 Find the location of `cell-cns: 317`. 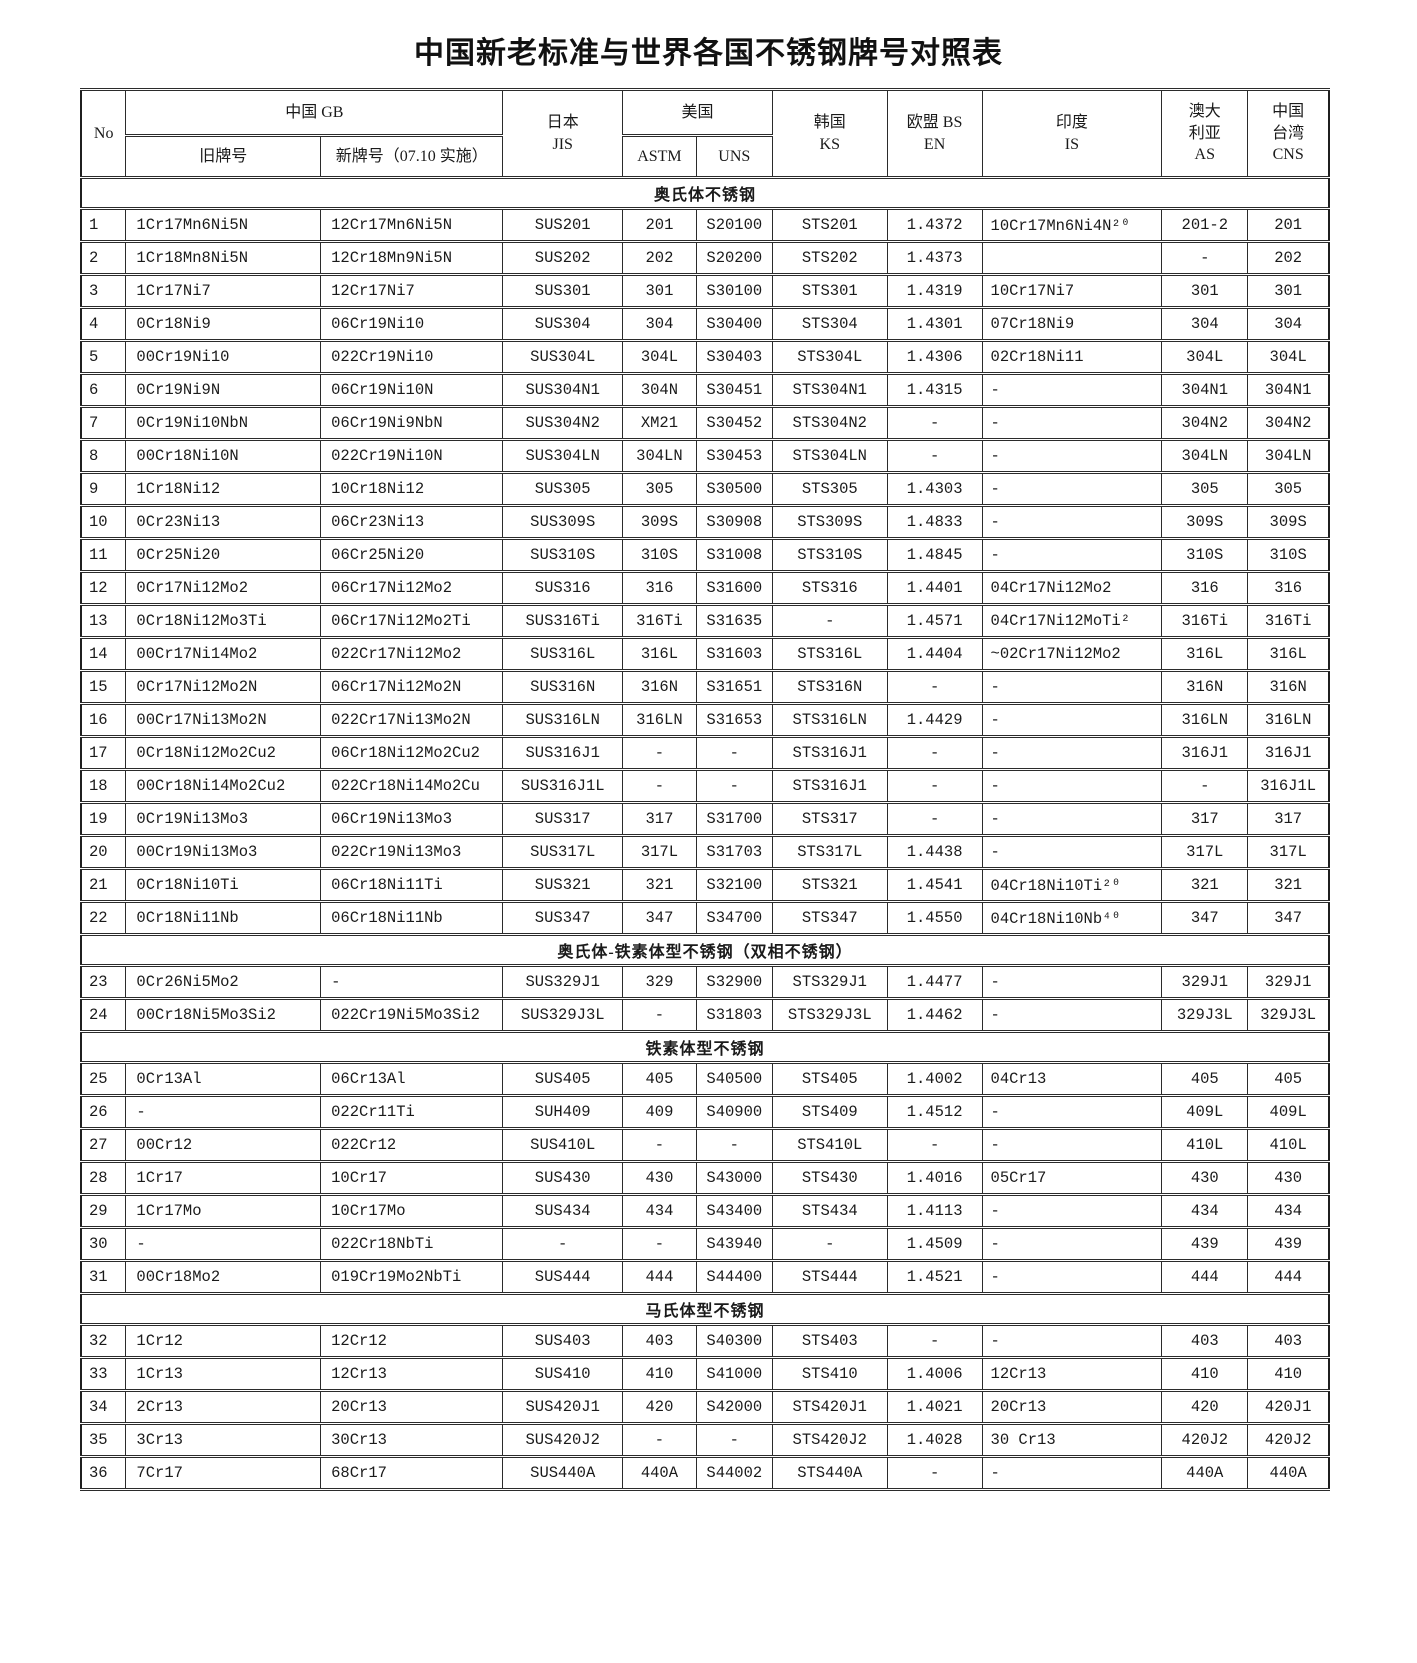

cell-cns: 317 is located at coordinates (1288, 819).